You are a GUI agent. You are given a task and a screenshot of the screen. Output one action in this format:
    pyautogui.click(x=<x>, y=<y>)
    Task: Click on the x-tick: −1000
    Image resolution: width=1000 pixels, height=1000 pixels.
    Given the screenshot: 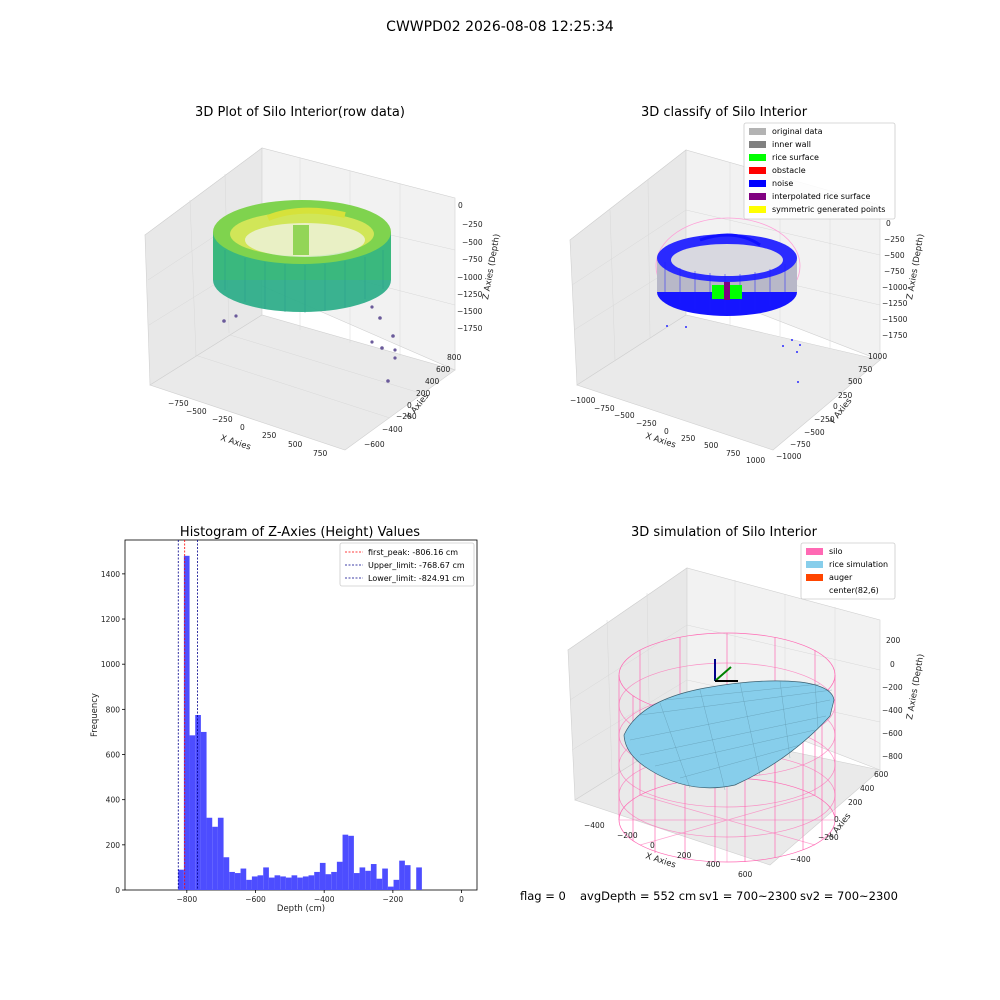 What is the action you would take?
    pyautogui.click(x=583, y=400)
    